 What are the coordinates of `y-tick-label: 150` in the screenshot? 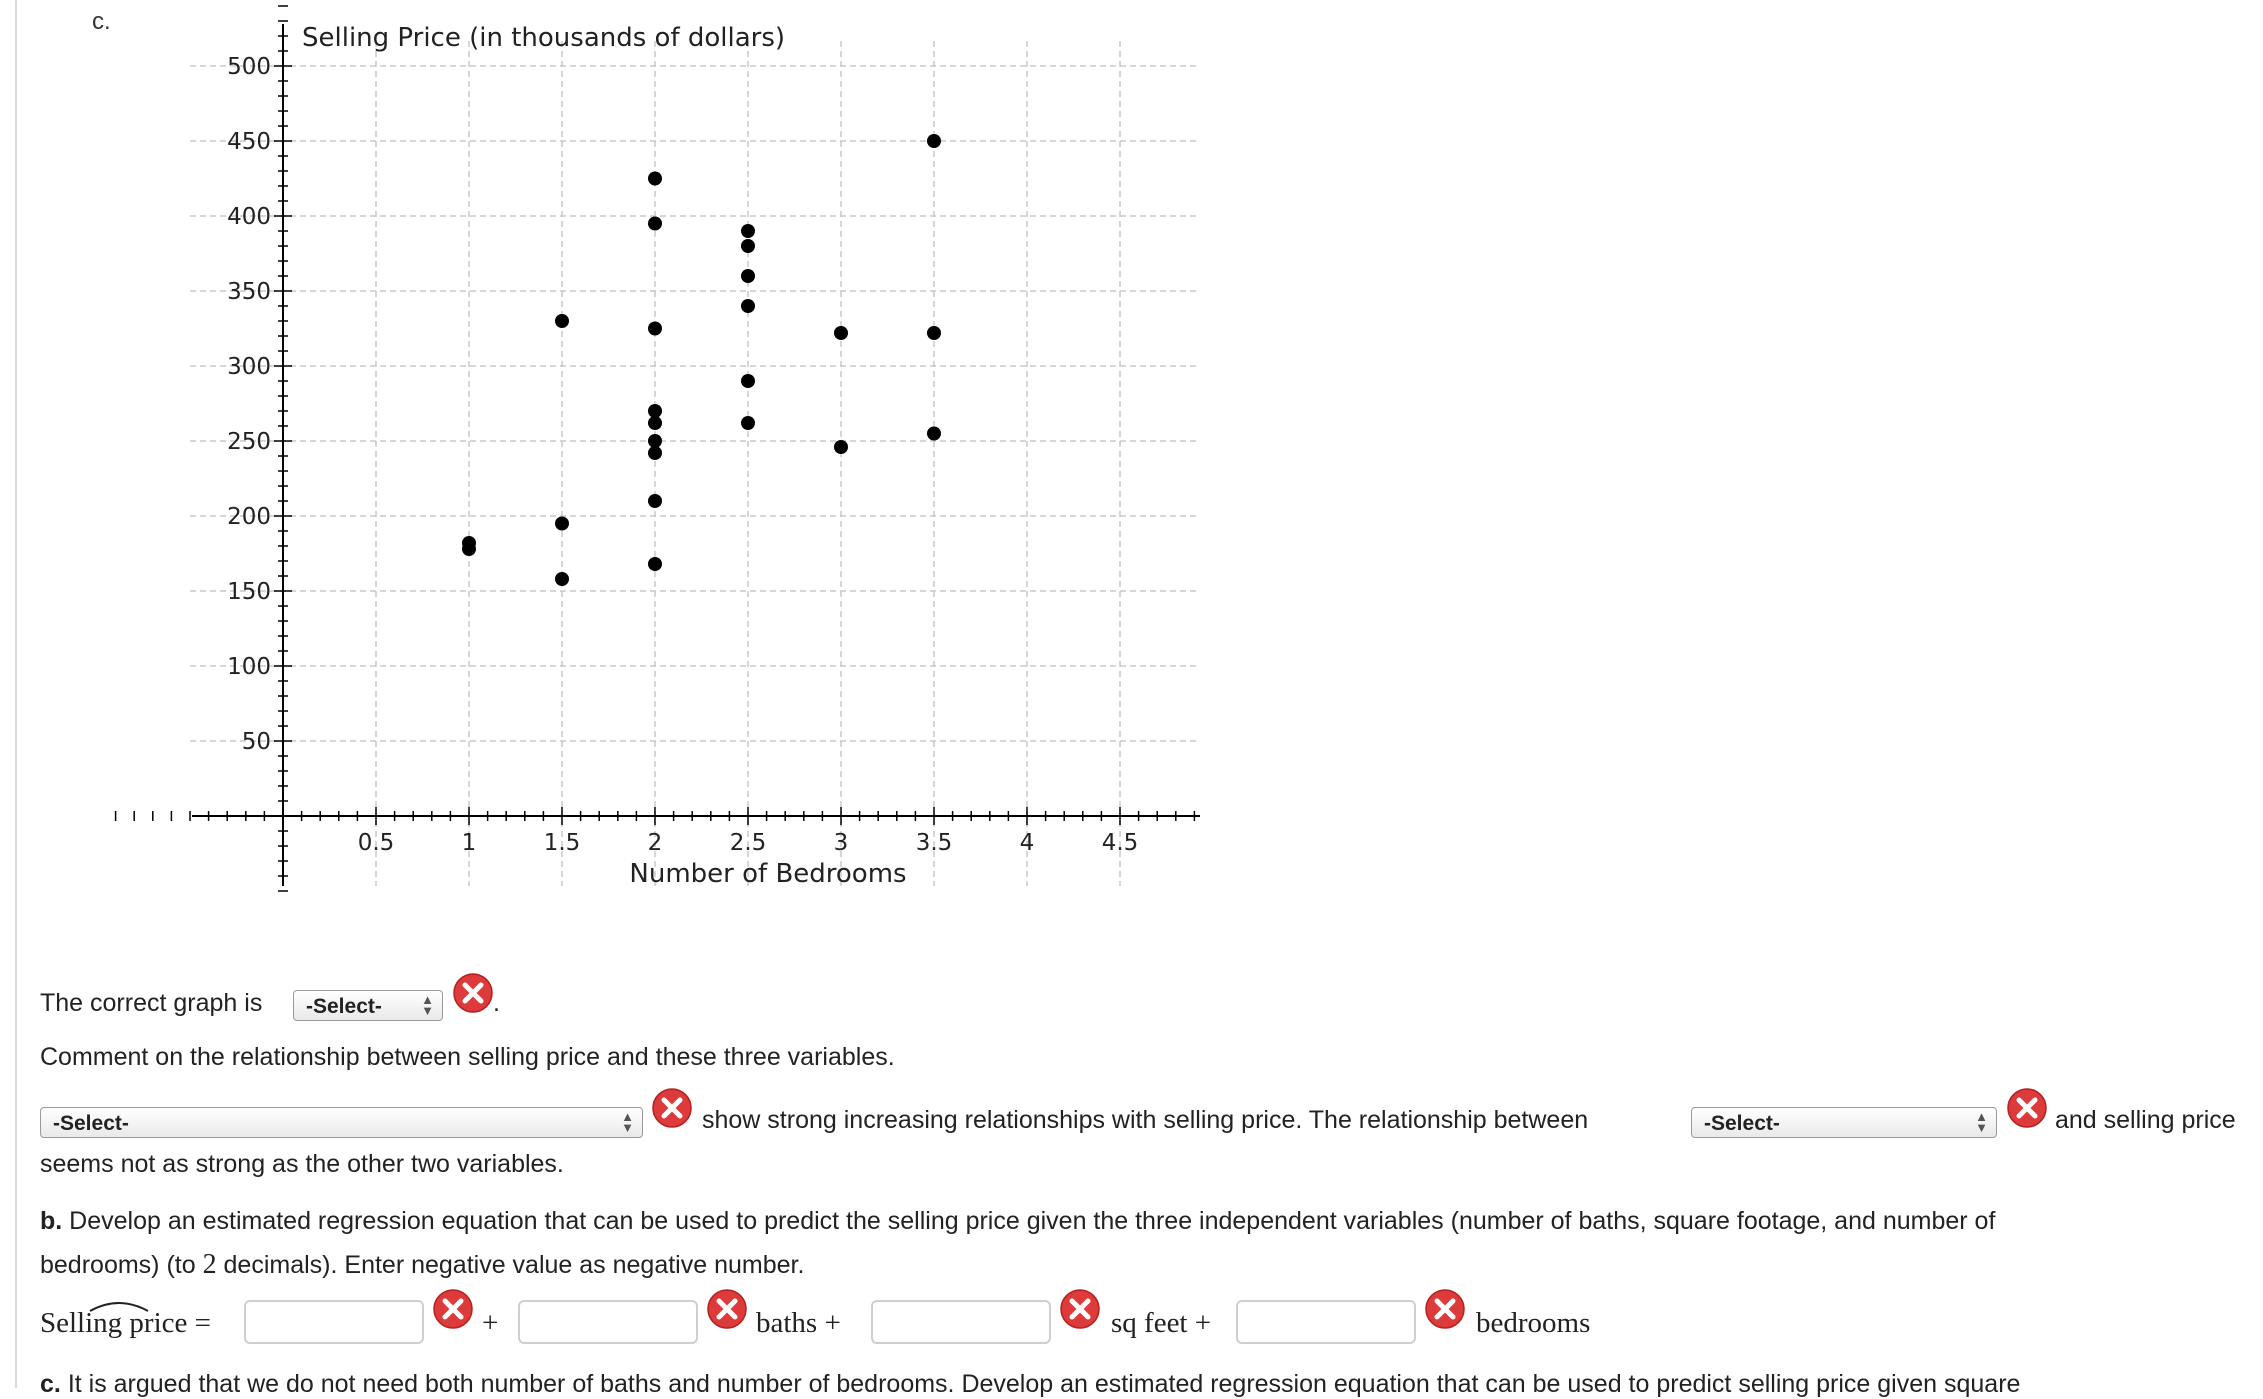 It's located at (249, 592).